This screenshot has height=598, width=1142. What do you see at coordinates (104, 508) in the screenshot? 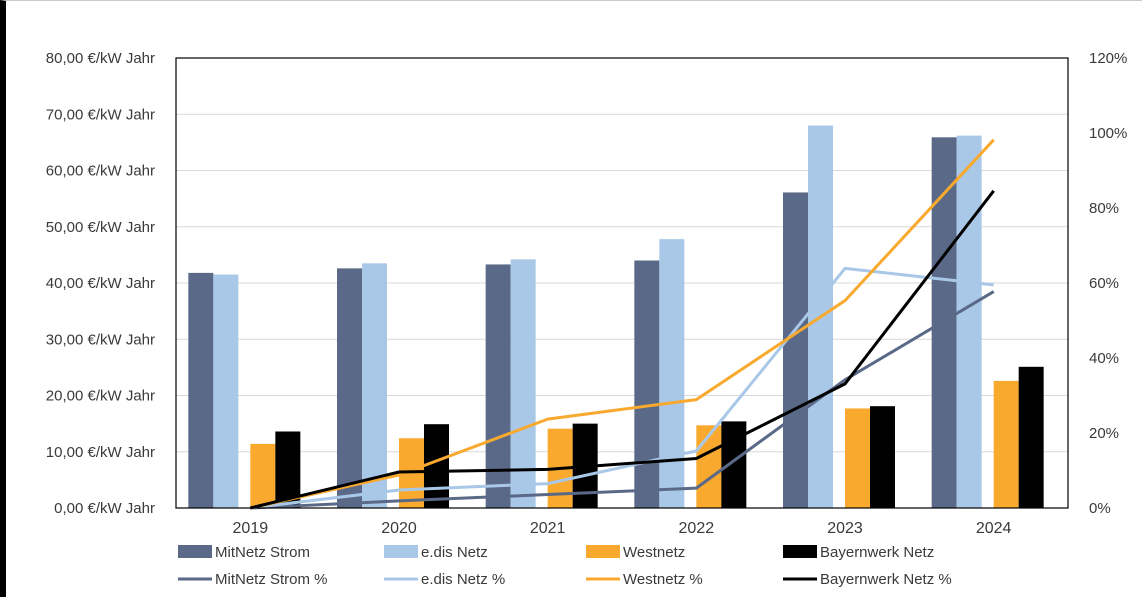
I see `left-tick-label: 0,00 €/kW Jahr` at bounding box center [104, 508].